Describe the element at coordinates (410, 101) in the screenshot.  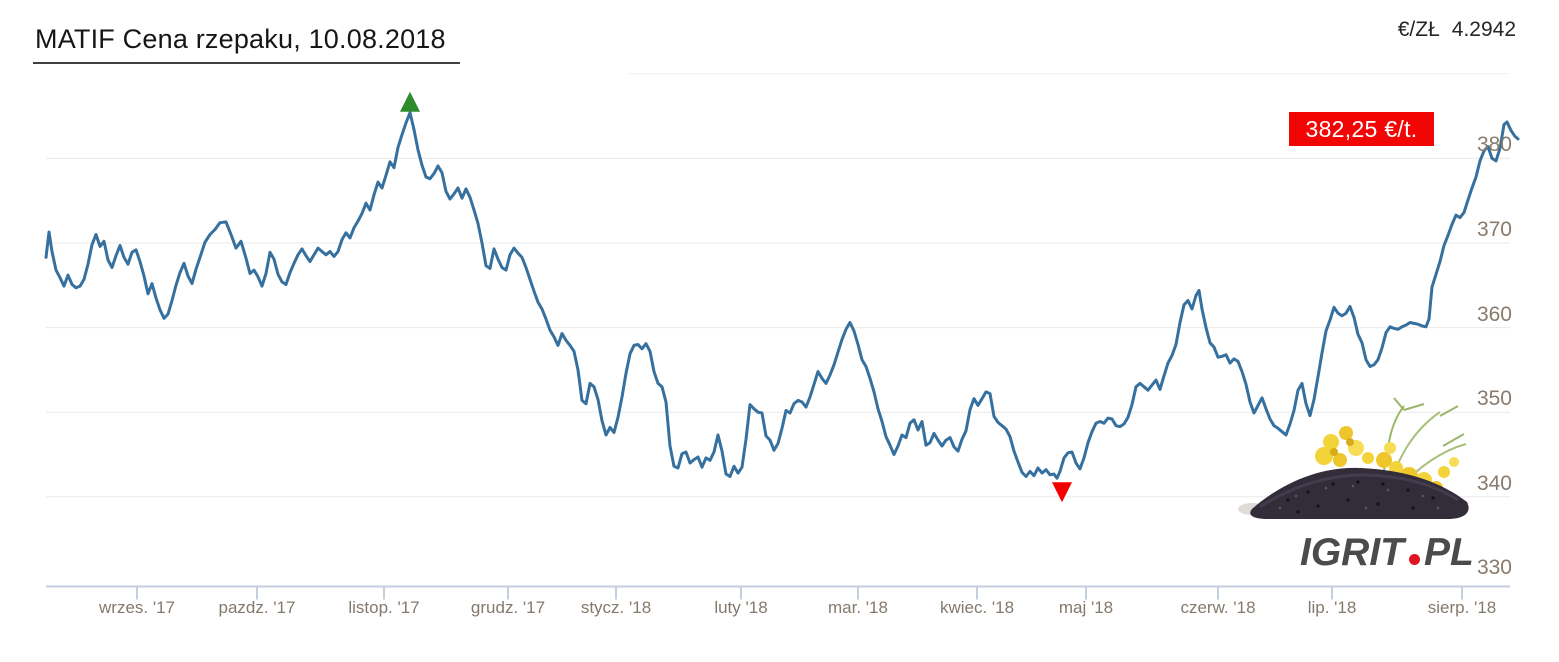
I see `max-marker-icon` at that location.